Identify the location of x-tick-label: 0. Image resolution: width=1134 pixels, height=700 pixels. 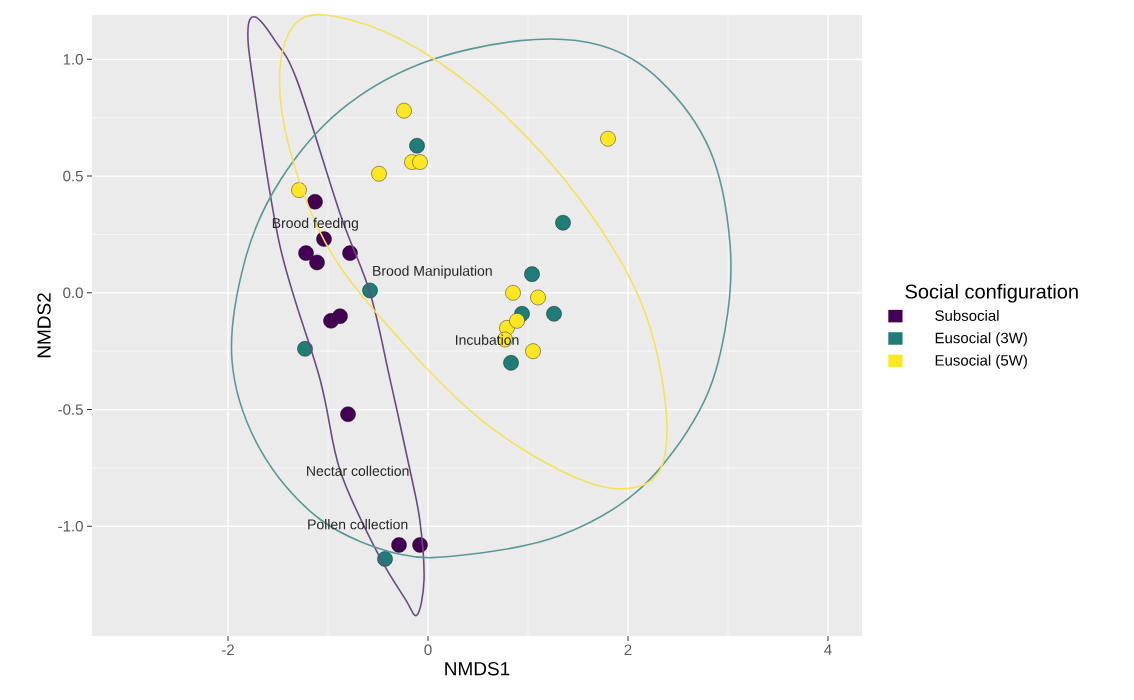
(428, 650).